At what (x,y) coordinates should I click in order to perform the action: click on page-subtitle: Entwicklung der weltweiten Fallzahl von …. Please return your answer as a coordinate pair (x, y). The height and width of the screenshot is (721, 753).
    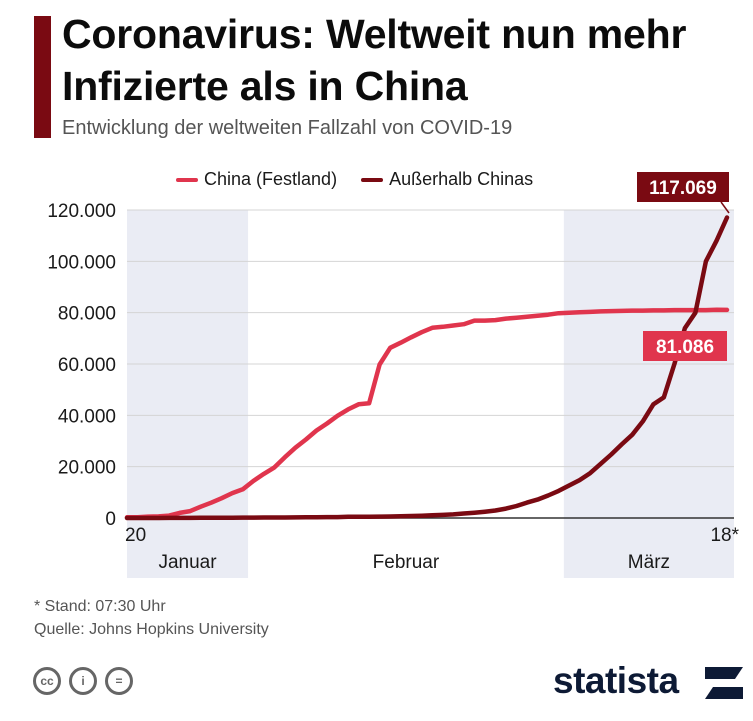
    Looking at the image, I should click on (287, 128).